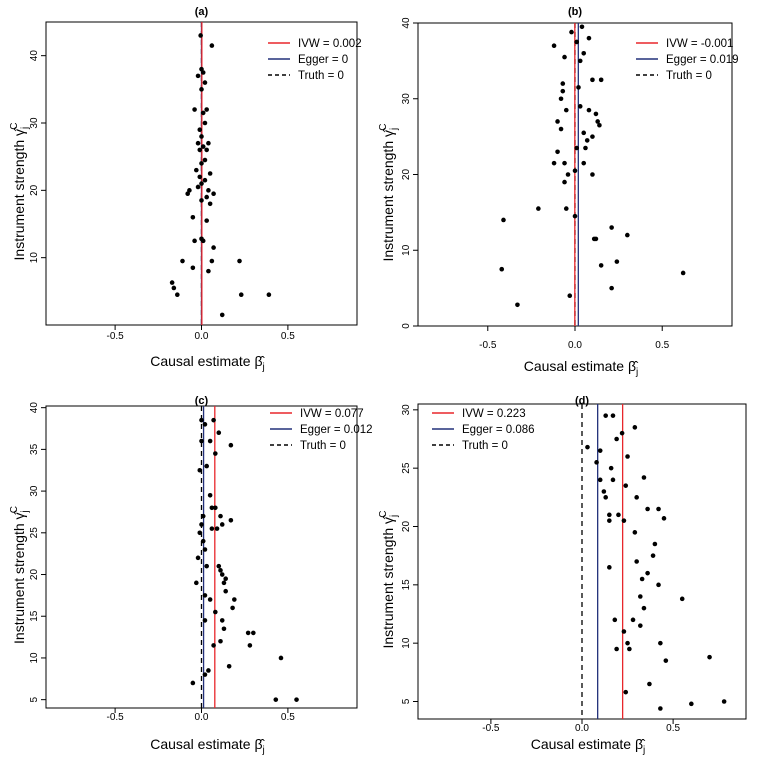 The width and height of the screenshot is (758, 758). What do you see at coordinates (202, 401) in the screenshot?
I see `panel-title: (c)` at bounding box center [202, 401].